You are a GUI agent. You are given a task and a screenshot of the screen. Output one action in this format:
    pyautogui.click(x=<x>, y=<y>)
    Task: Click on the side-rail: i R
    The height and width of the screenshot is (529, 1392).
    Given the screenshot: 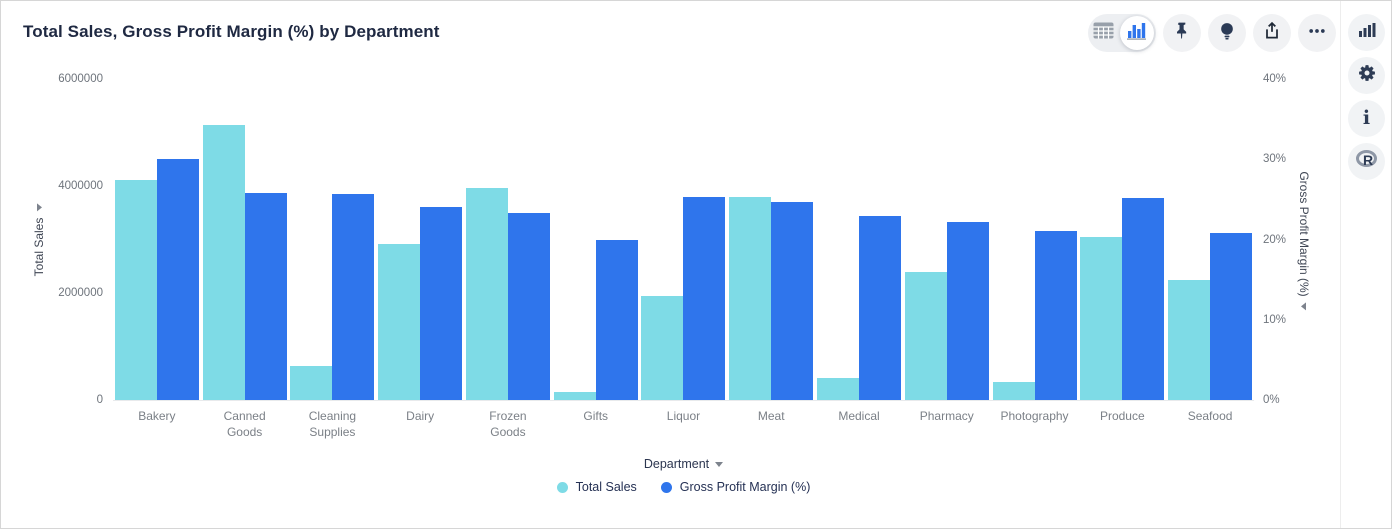 What is the action you would take?
    pyautogui.click(x=1366, y=97)
    